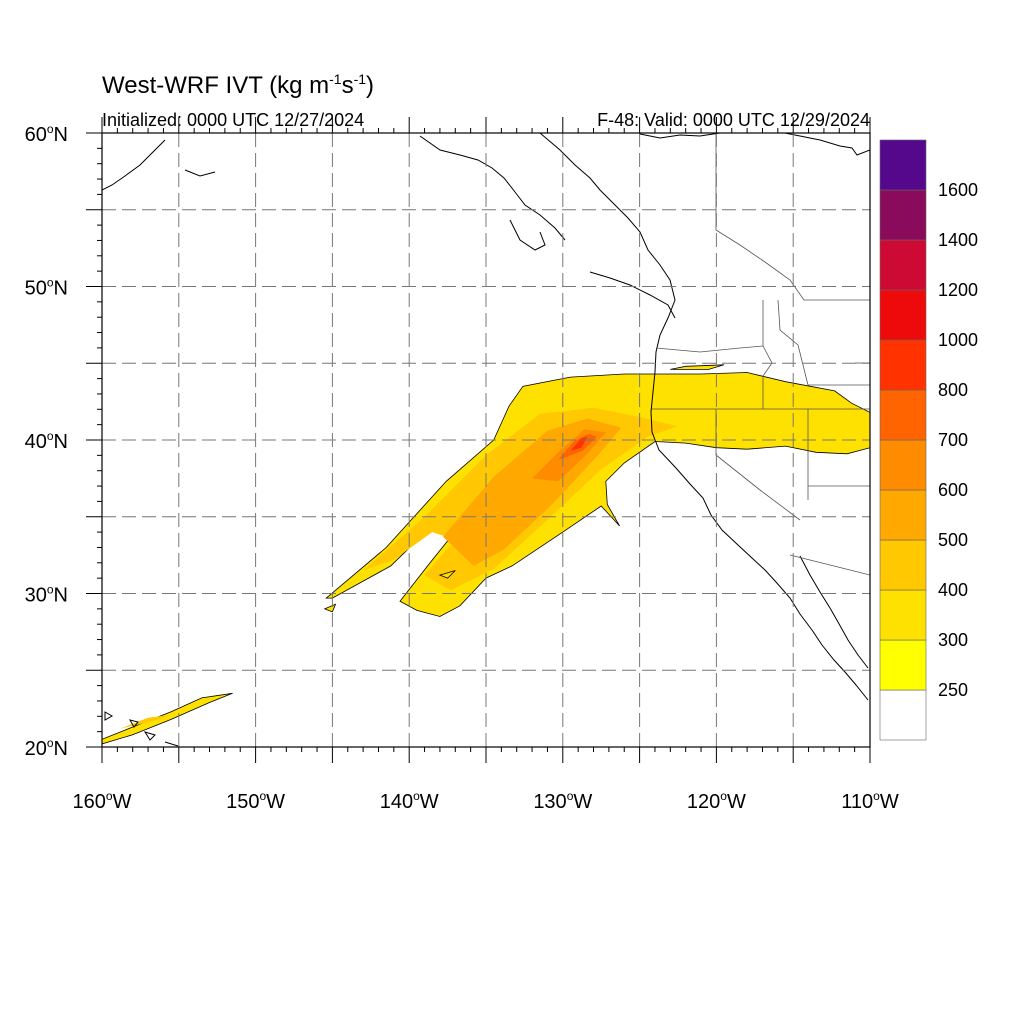  Describe the element at coordinates (562, 801) in the screenshot. I see `lon-label-130: 130oW` at that location.